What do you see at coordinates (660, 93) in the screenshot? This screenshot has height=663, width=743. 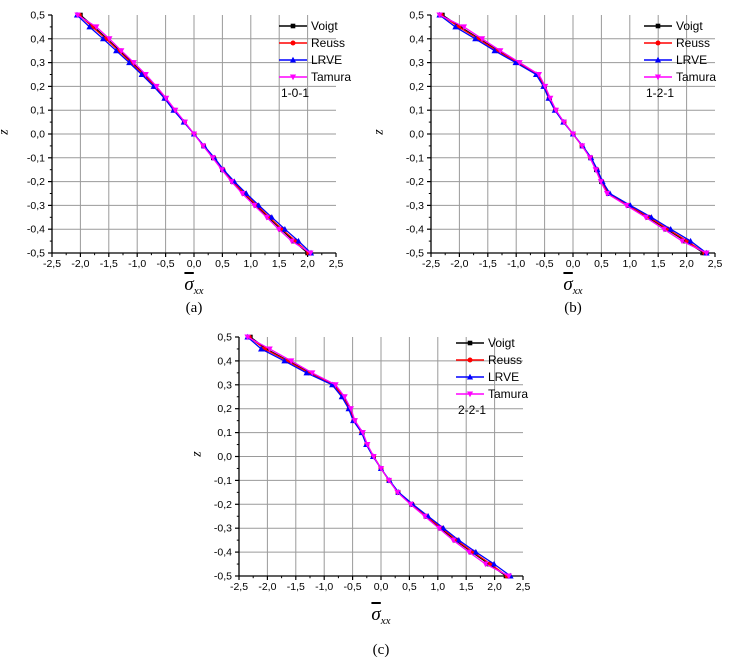 I see `scheme-label: 1-2-1` at bounding box center [660, 93].